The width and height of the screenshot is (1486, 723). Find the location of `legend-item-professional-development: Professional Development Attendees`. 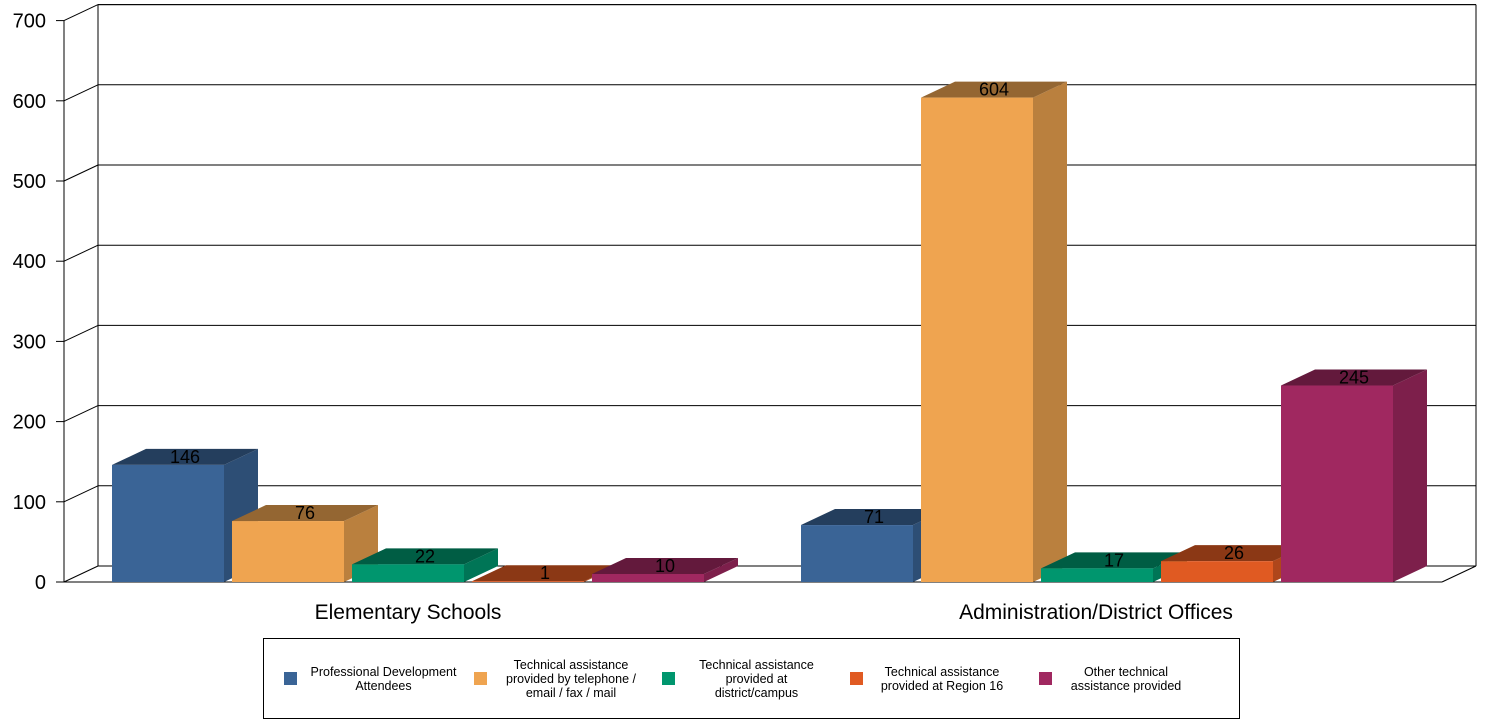

legend-item-professional-development: Professional Development Attendees is located at coordinates (372, 678).